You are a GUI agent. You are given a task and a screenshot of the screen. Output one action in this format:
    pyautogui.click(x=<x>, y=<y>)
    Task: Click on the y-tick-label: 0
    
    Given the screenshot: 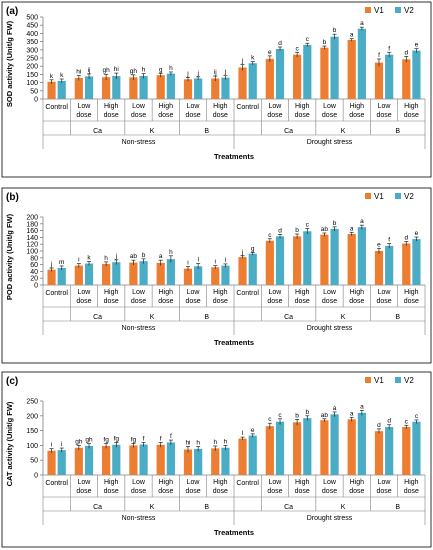 What is the action you would take?
    pyautogui.click(x=36, y=100)
    